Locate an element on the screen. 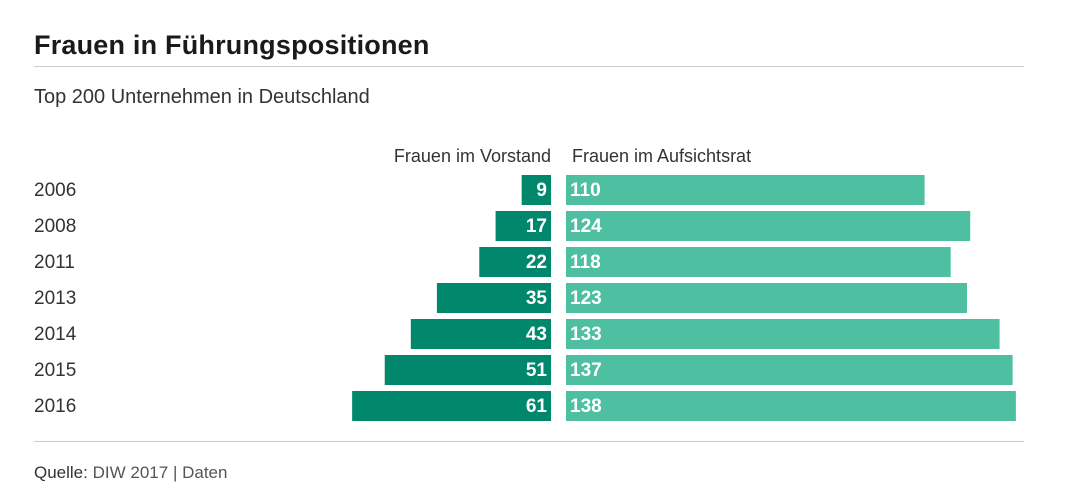 Image resolution: width=1065 pixels, height=503 pixels. year-label: 2008 is located at coordinates (55, 226).